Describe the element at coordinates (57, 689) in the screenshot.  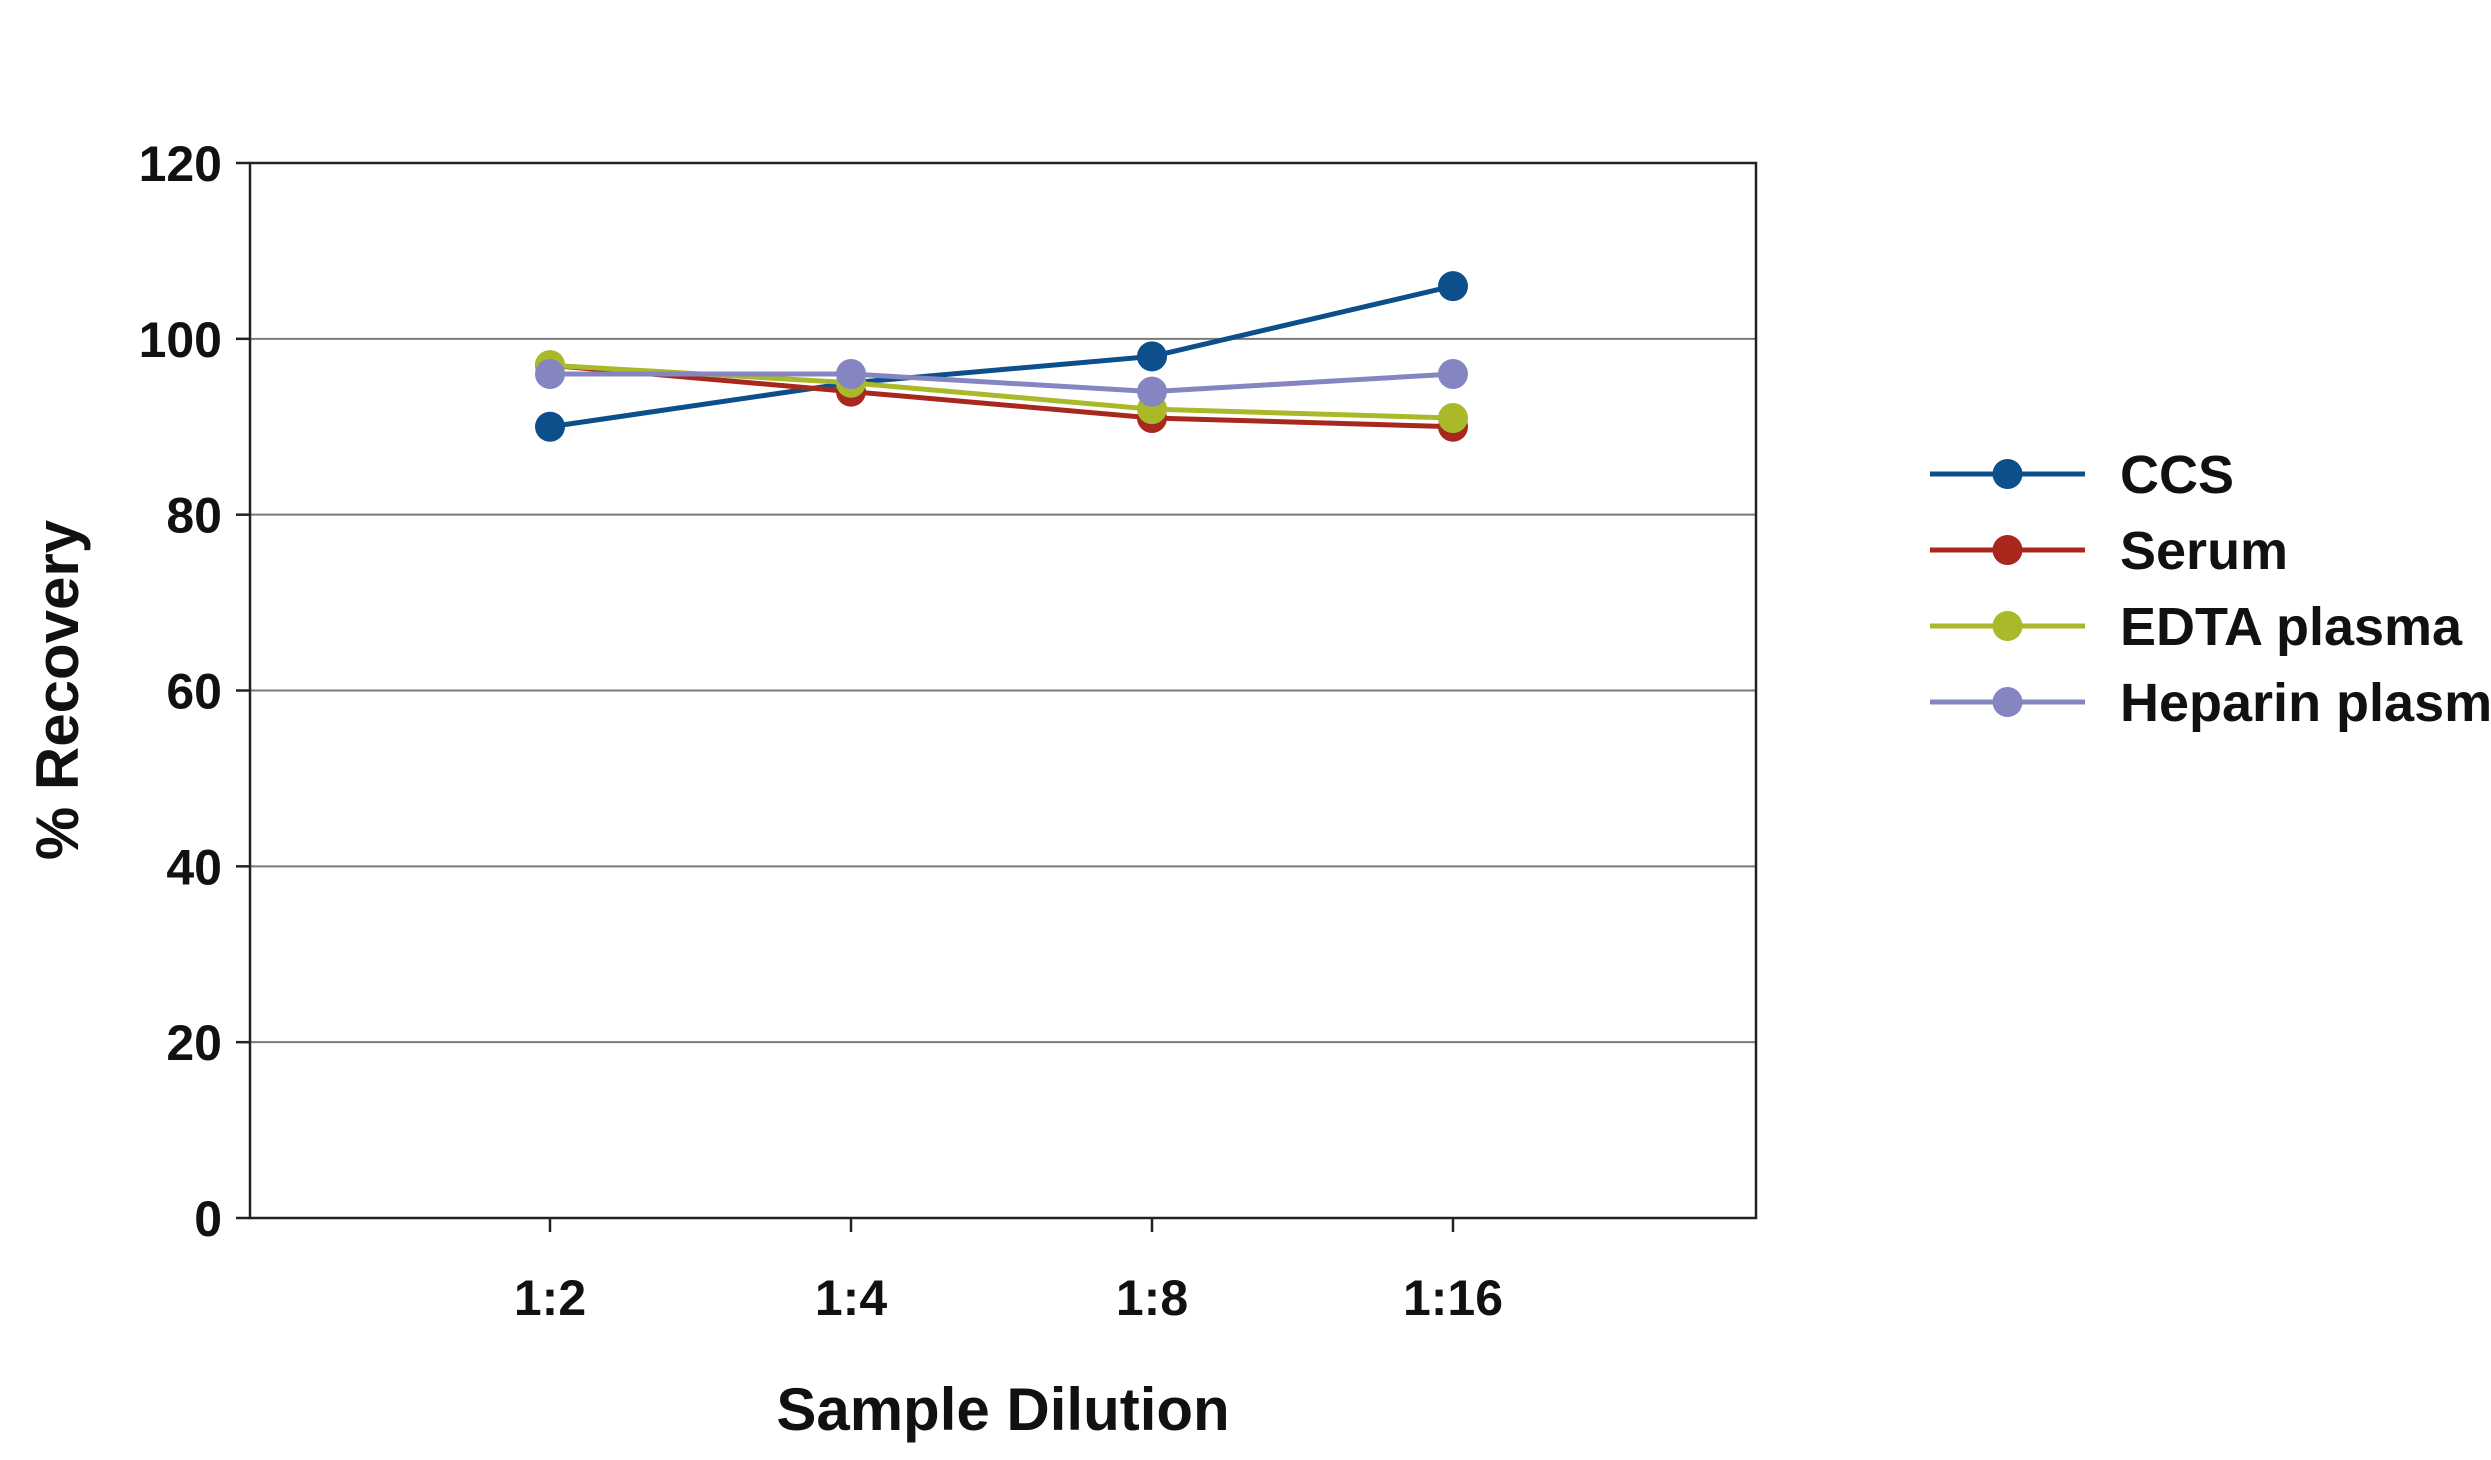
I see `y-axis-label: % Recovery` at that location.